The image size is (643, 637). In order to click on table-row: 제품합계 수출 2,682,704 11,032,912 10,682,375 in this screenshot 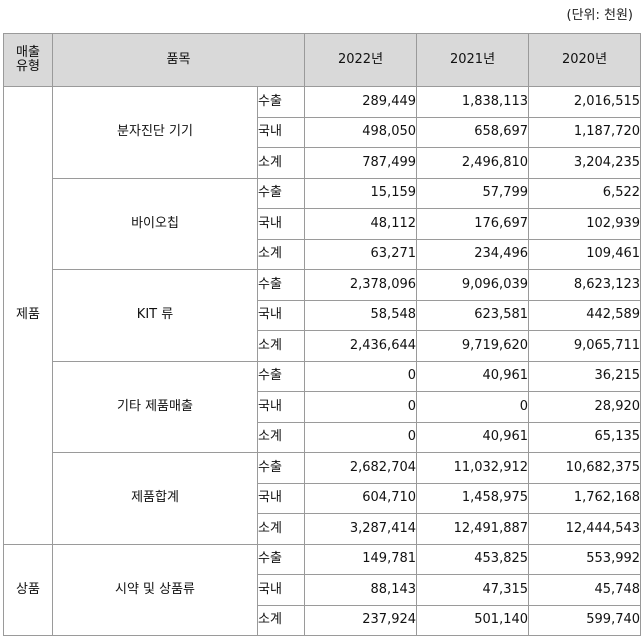, I will do `click(323, 498)`.